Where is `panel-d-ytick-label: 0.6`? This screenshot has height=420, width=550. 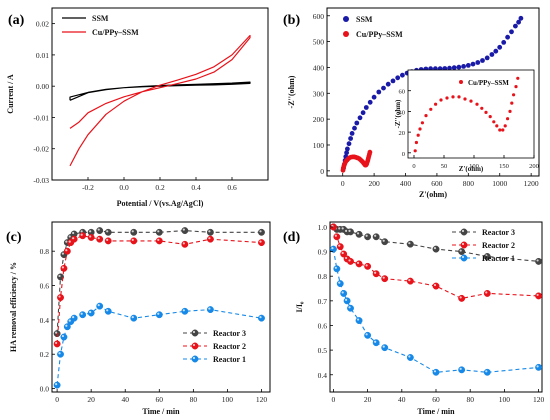
panel-d-ytick-label: 0.6 is located at coordinates (323, 325).